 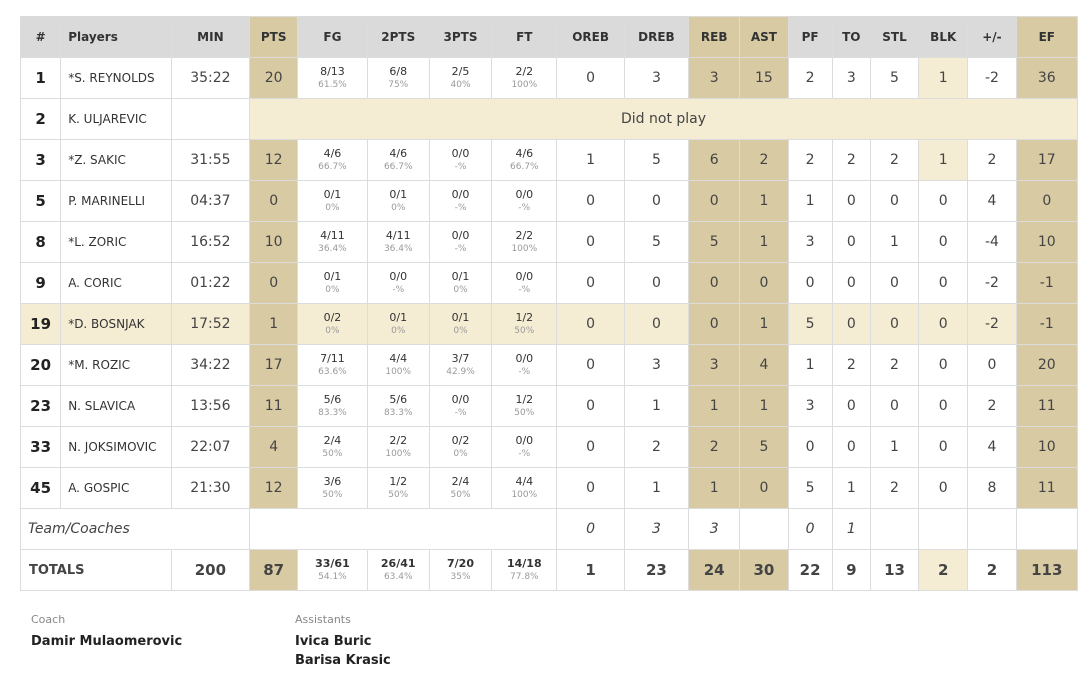 What do you see at coordinates (116, 119) in the screenshot?
I see `player-name: K. ULJAREVIC` at bounding box center [116, 119].